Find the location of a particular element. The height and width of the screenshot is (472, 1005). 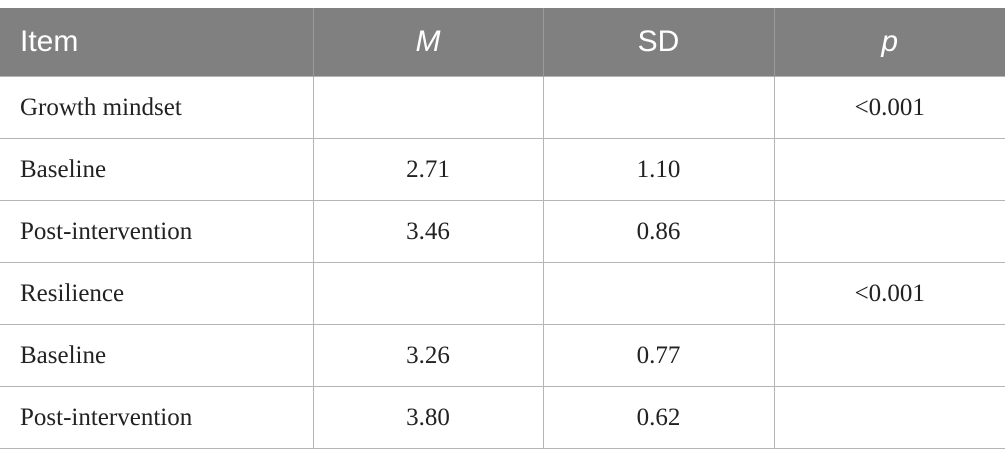

table-row: Baseline 3.26 0.77 is located at coordinates (502, 355).